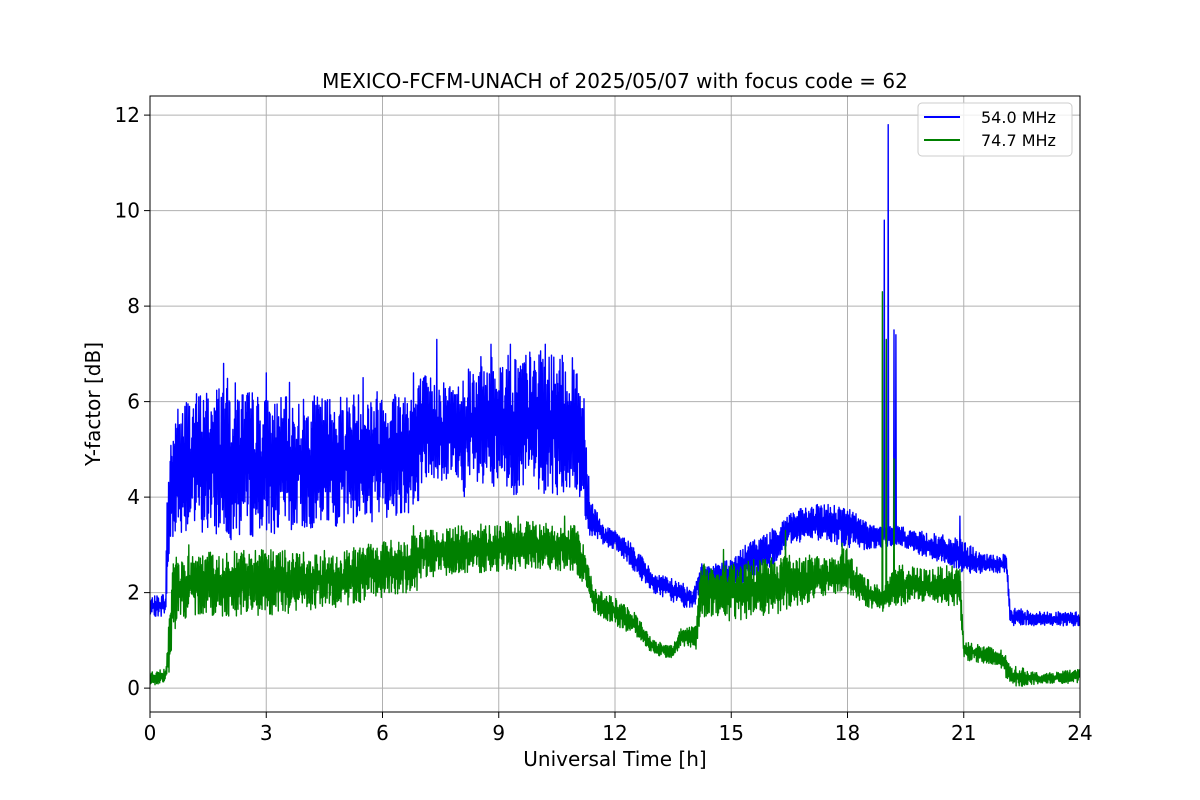  Describe the element at coordinates (93, 404) in the screenshot. I see `y-axis-label: Y-factor [dB]` at that location.